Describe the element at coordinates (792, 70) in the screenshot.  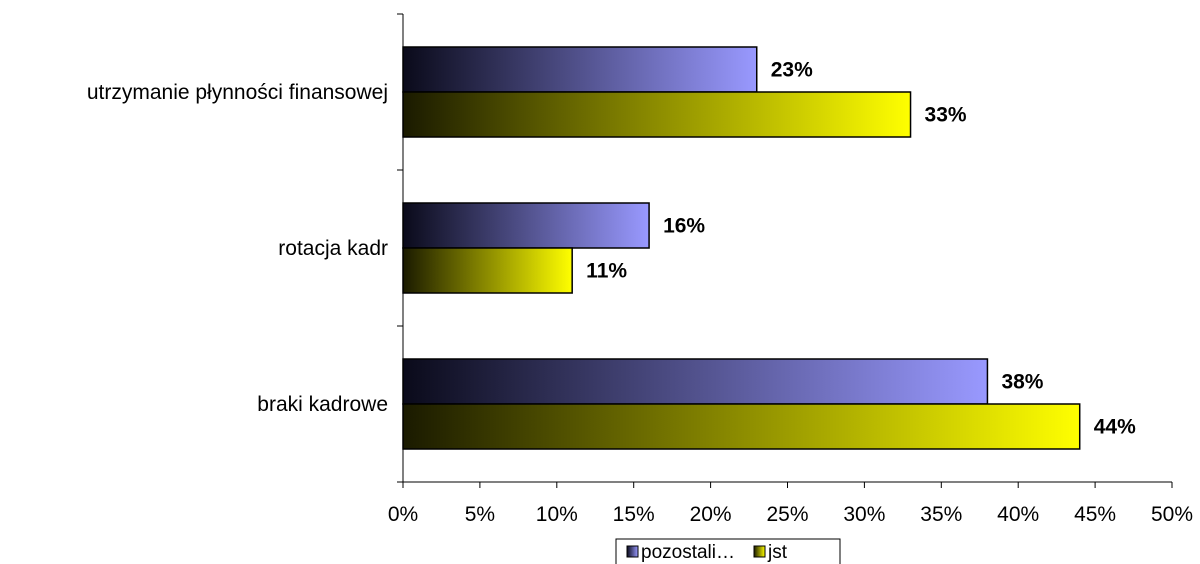
I see `data-label: 23%` at that location.